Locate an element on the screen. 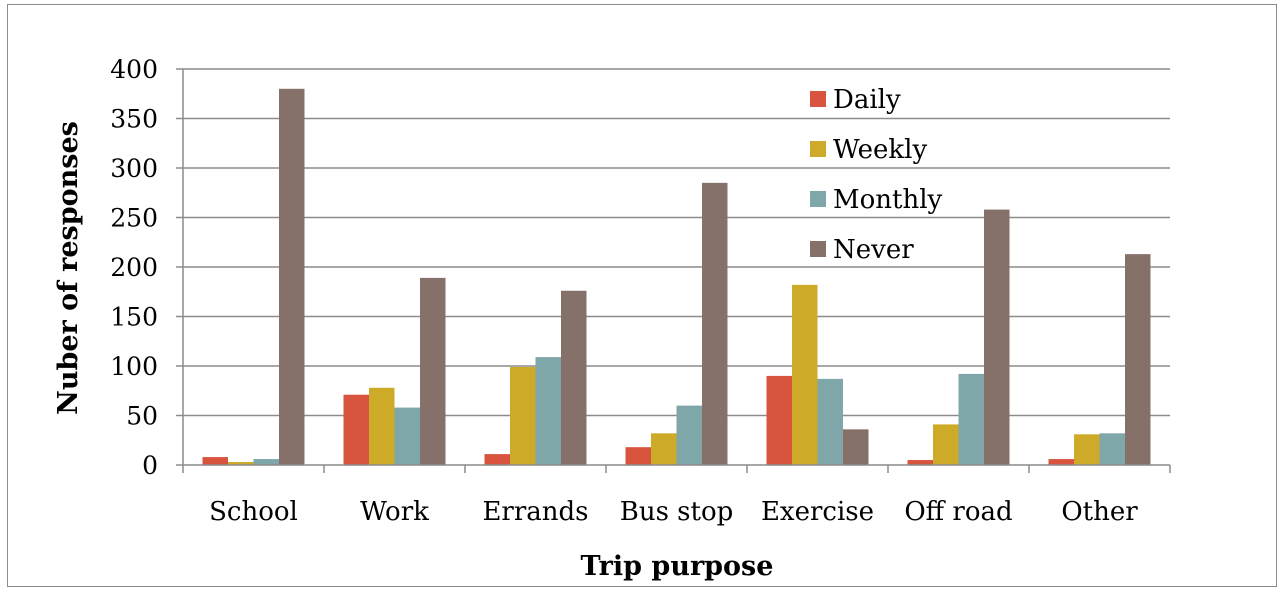 The image size is (1285, 595). x-tick-label: School is located at coordinates (253, 512).